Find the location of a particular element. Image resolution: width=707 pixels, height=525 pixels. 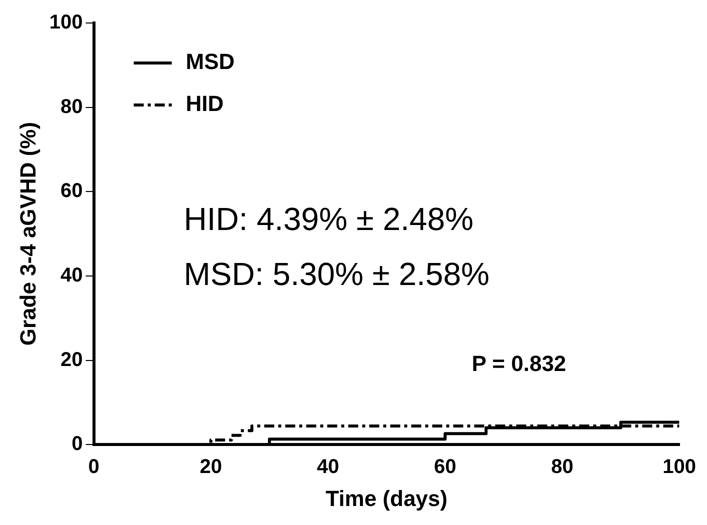

y-tick-label: 20 is located at coordinates (71, 359).